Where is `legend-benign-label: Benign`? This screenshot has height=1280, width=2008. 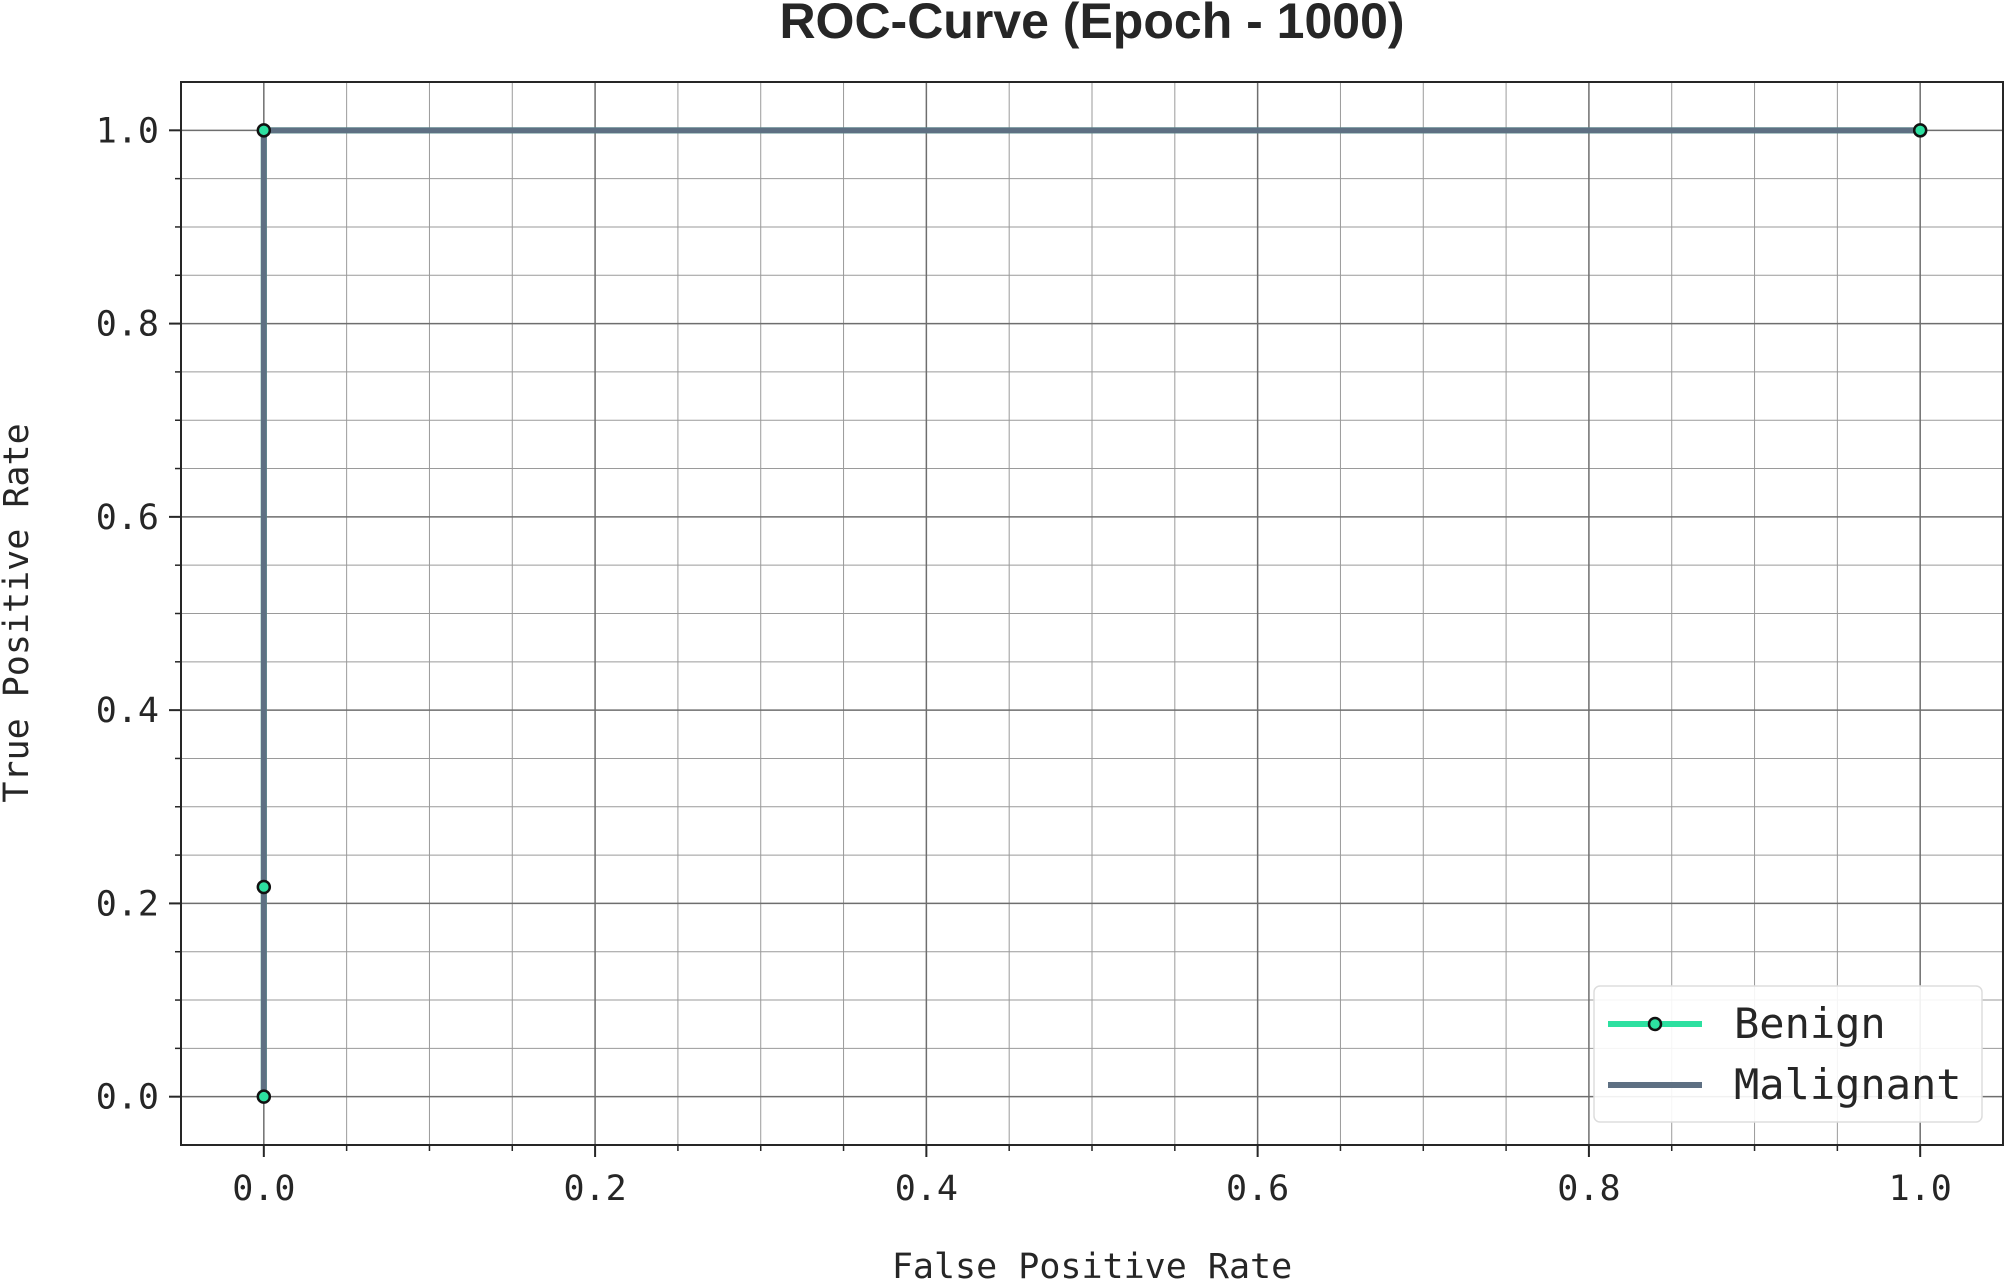 legend-benign-label: Benign is located at coordinates (1810, 1023).